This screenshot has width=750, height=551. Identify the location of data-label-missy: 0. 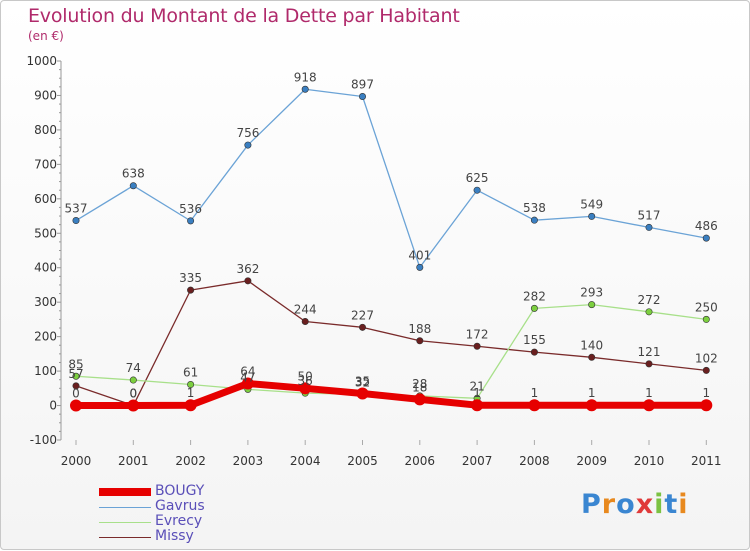
(133, 394).